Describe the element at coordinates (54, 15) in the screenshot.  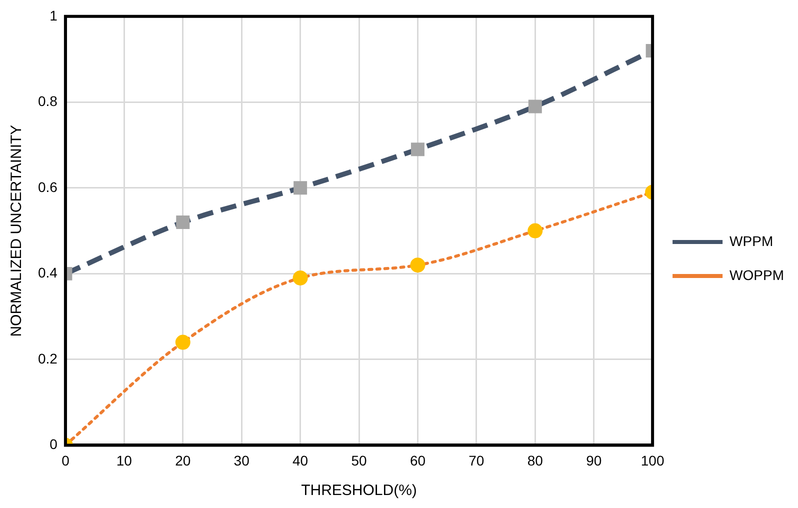
I see `y-tick-label: 1` at that location.